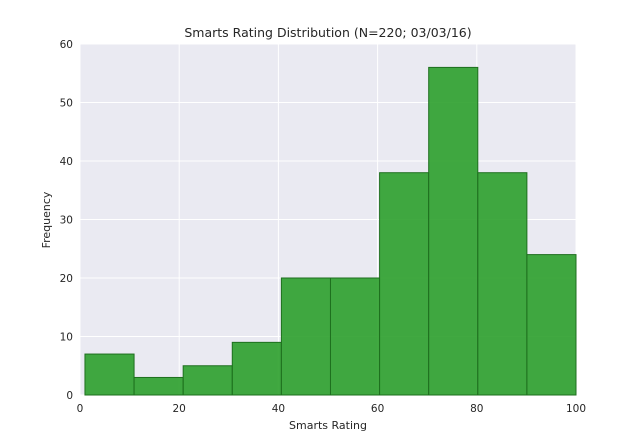 The image size is (640, 440). What do you see at coordinates (331, 409) in the screenshot?
I see `x-axis-ticks: 0 20 40 60 80 100` at bounding box center [331, 409].